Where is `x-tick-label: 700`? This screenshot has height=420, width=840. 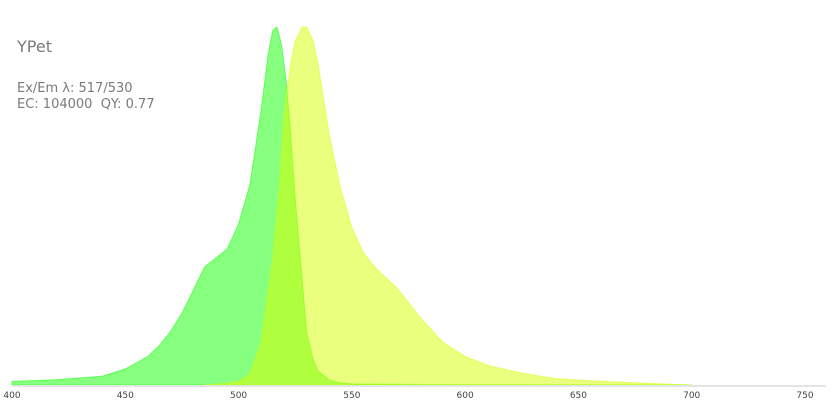 x-tick-label: 700 is located at coordinates (691, 396).